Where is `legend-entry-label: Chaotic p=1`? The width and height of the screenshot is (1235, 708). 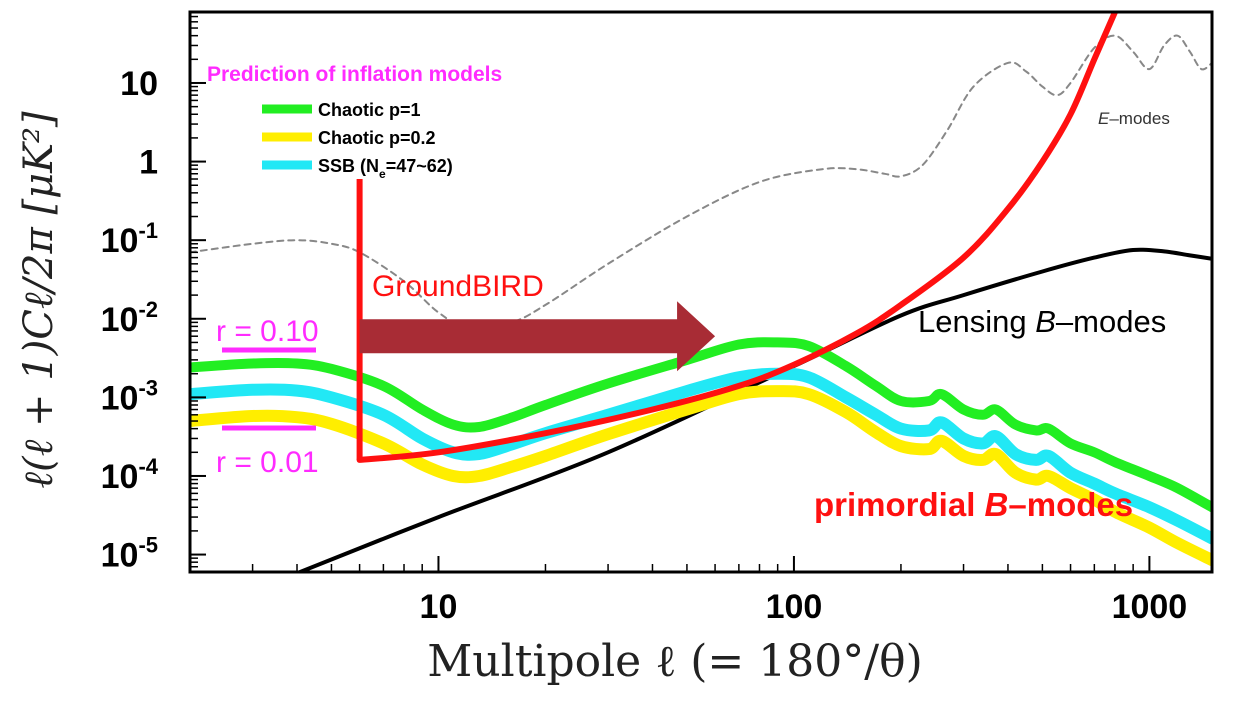
legend-entry-label: Chaotic p=1 is located at coordinates (369, 110).